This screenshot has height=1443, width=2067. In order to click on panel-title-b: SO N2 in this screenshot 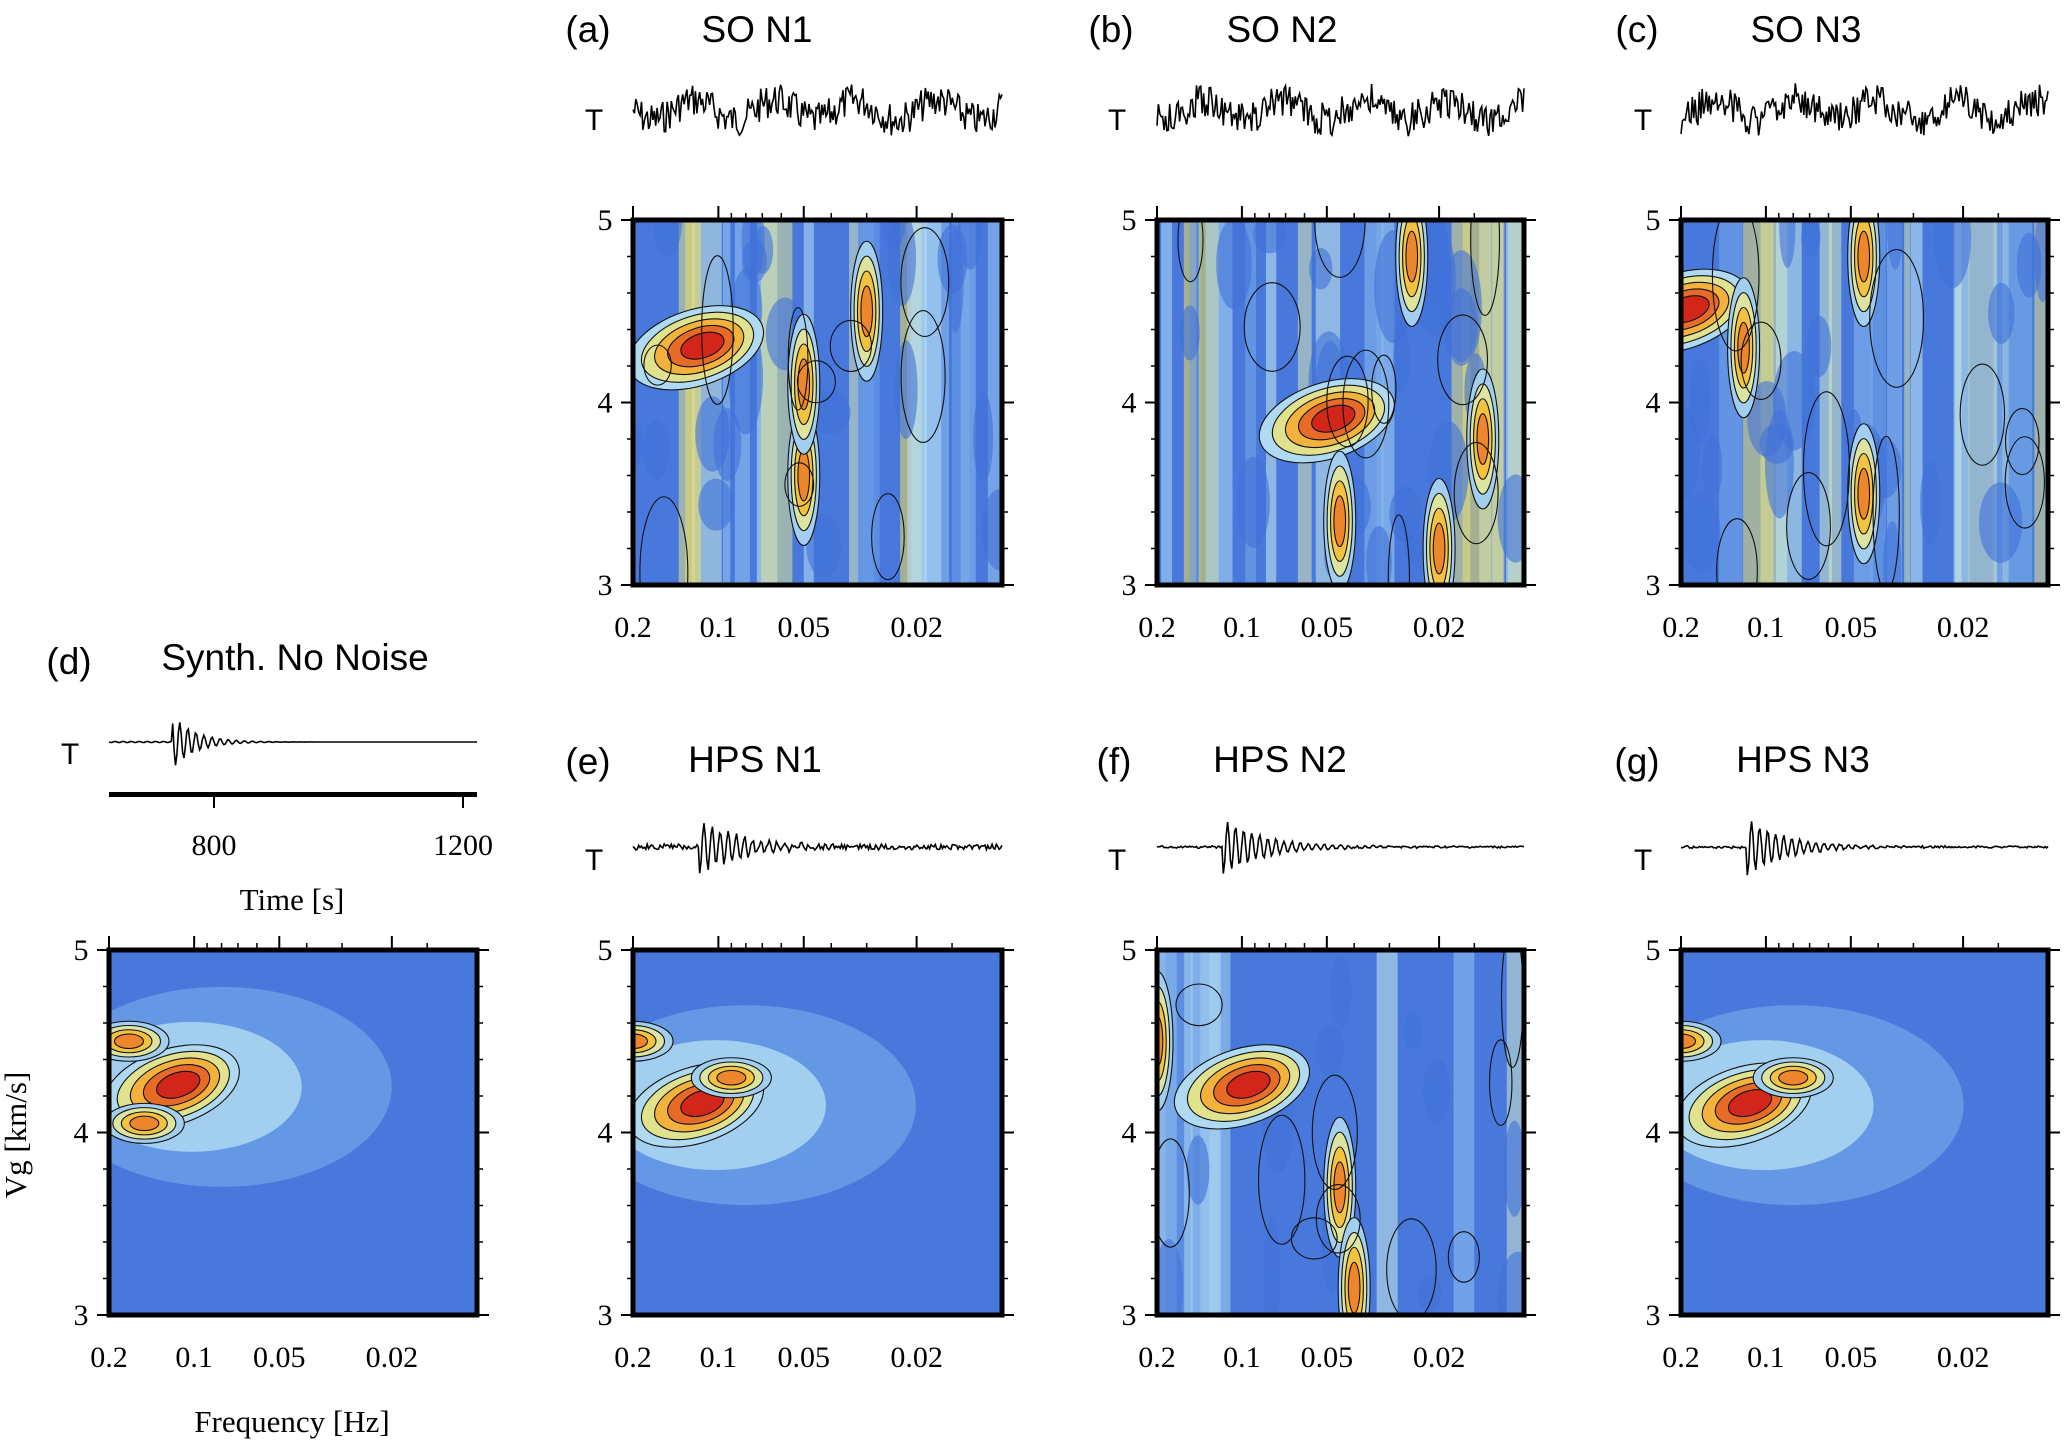, I will do `click(1281, 29)`.